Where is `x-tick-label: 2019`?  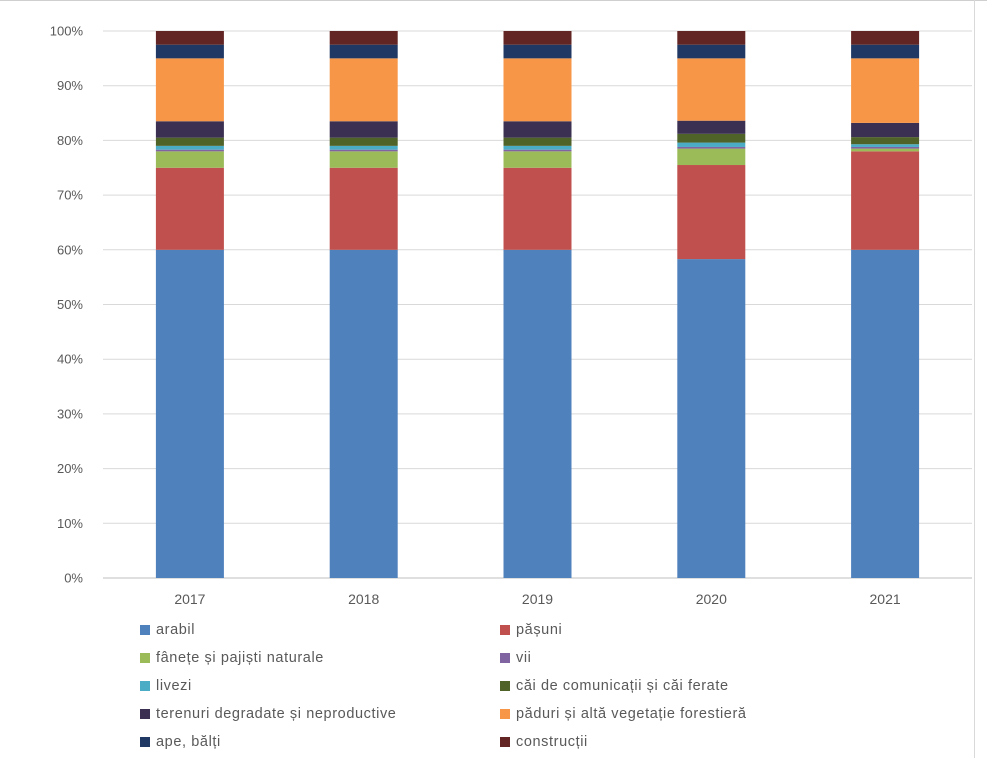 x-tick-label: 2019 is located at coordinates (537, 599).